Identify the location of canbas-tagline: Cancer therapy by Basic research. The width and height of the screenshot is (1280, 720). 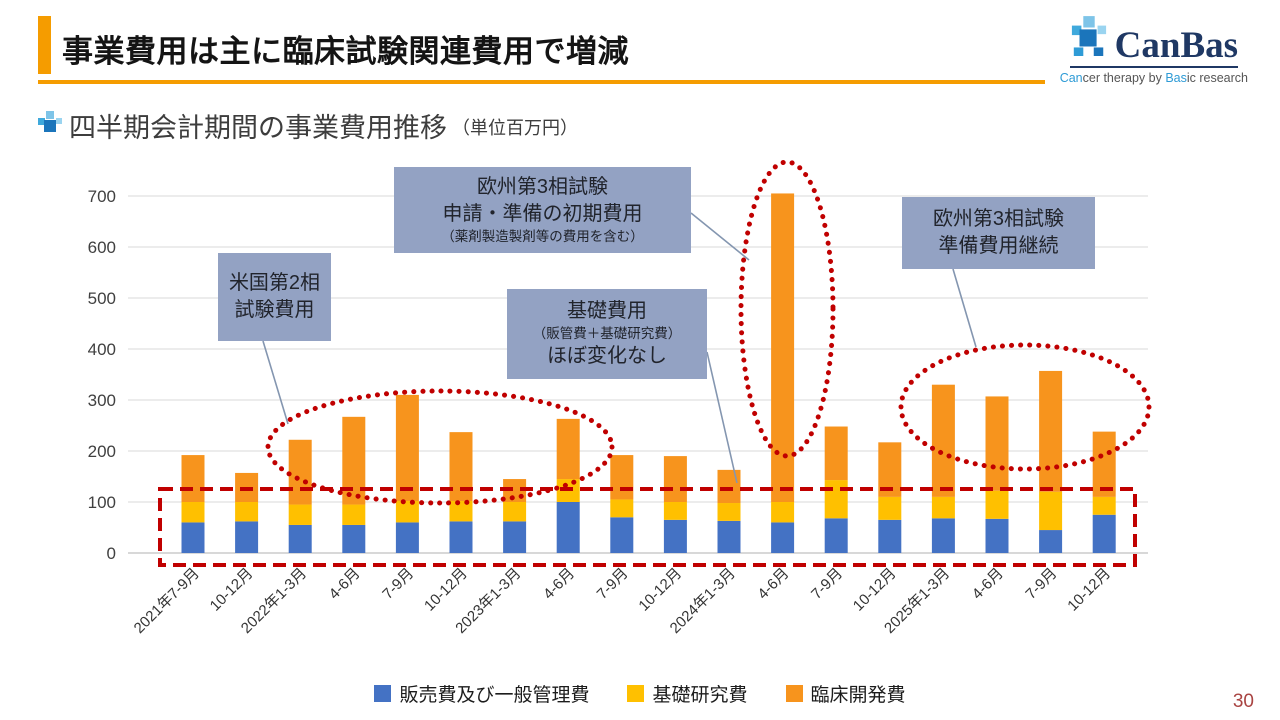
(1154, 78).